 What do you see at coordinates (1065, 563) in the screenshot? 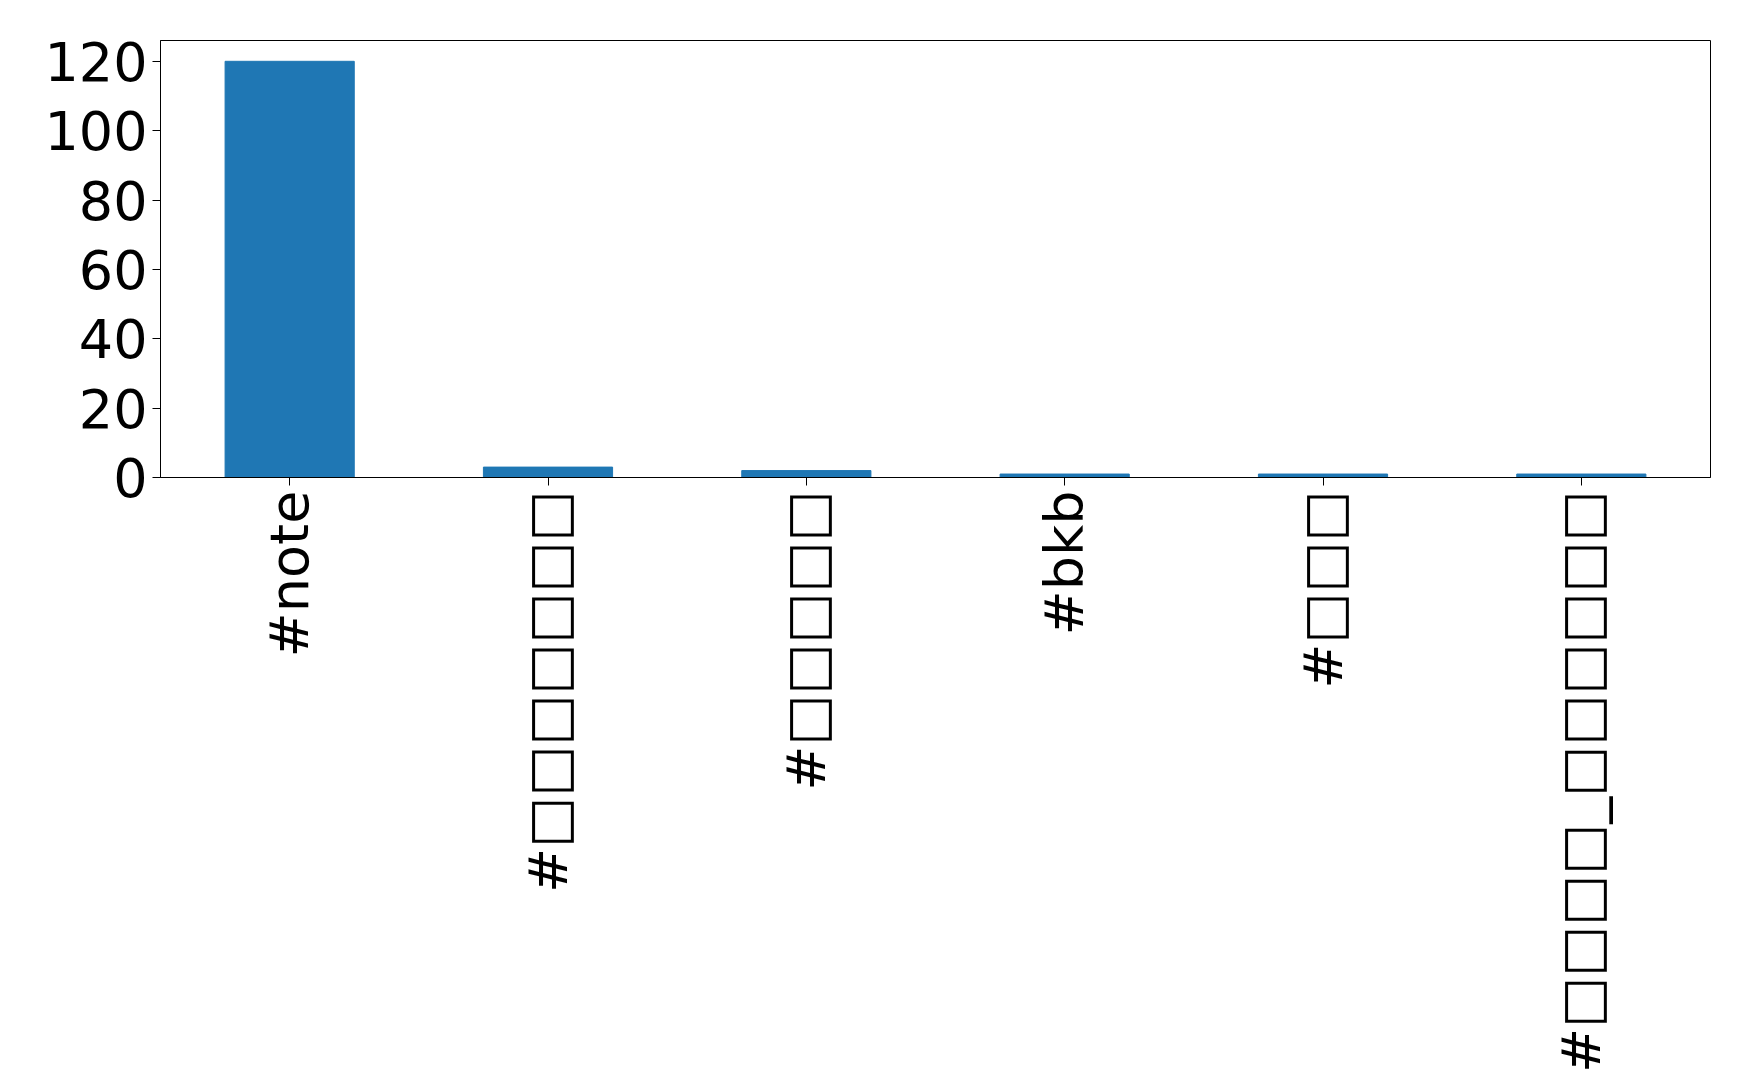
I see `x-tick-label: #bkb` at bounding box center [1065, 563].